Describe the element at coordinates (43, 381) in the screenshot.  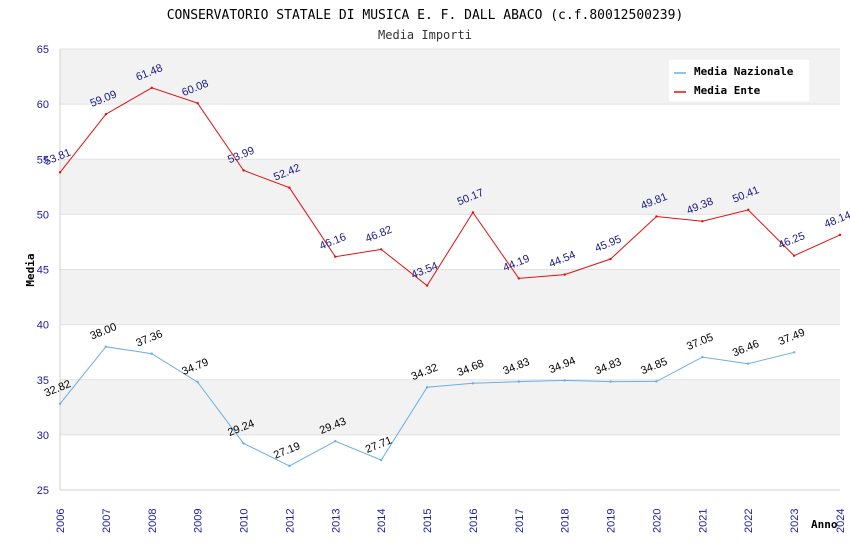
I see `y-tick-label: 35` at that location.